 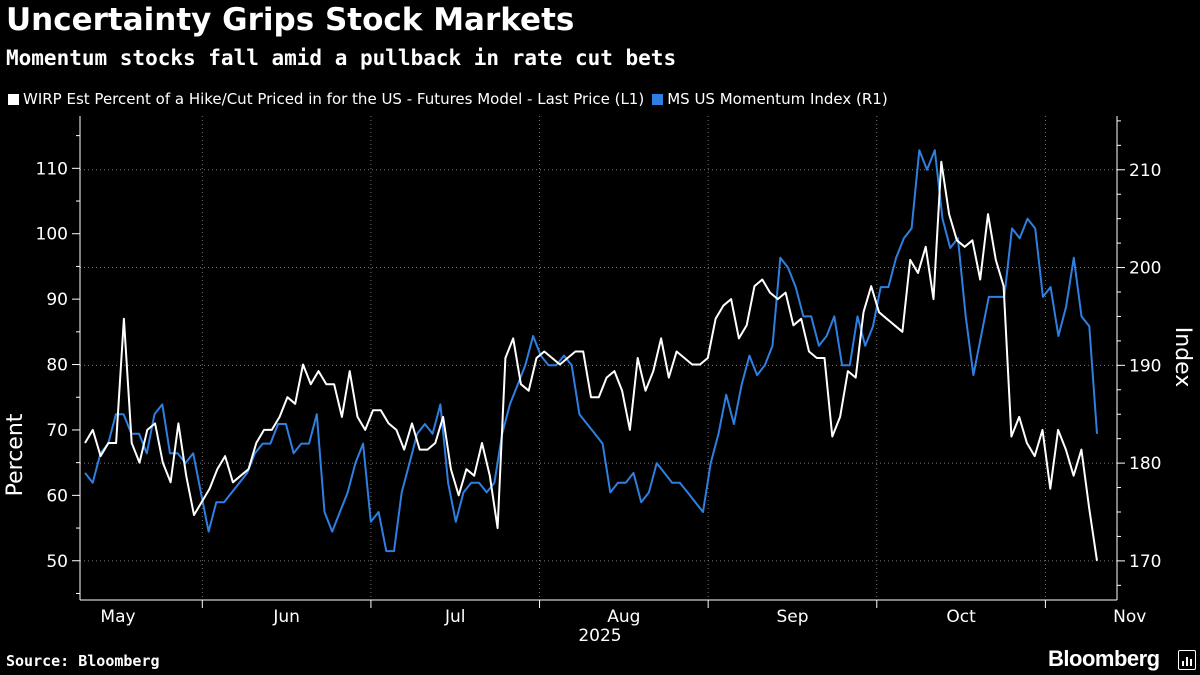 I want to click on right-axis-title: Index, so click(x=1182, y=357).